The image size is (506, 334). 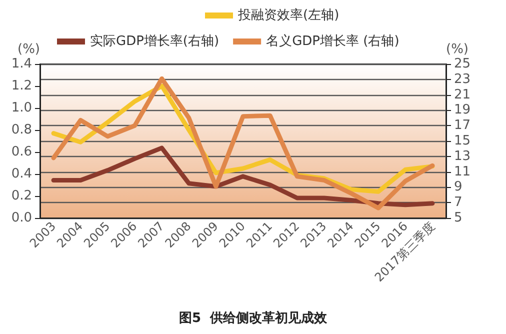 I want to click on y-axis-title: (%), so click(x=29, y=49).